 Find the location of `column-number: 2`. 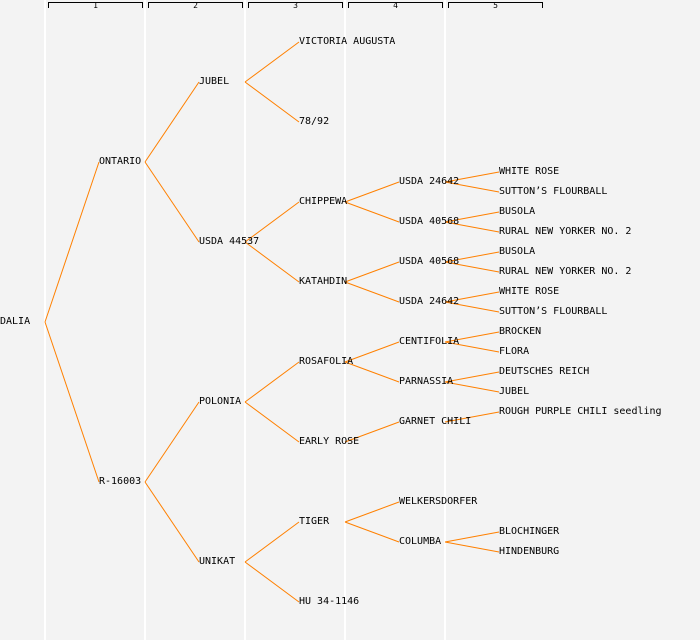

column-number: 2 is located at coordinates (195, 5).